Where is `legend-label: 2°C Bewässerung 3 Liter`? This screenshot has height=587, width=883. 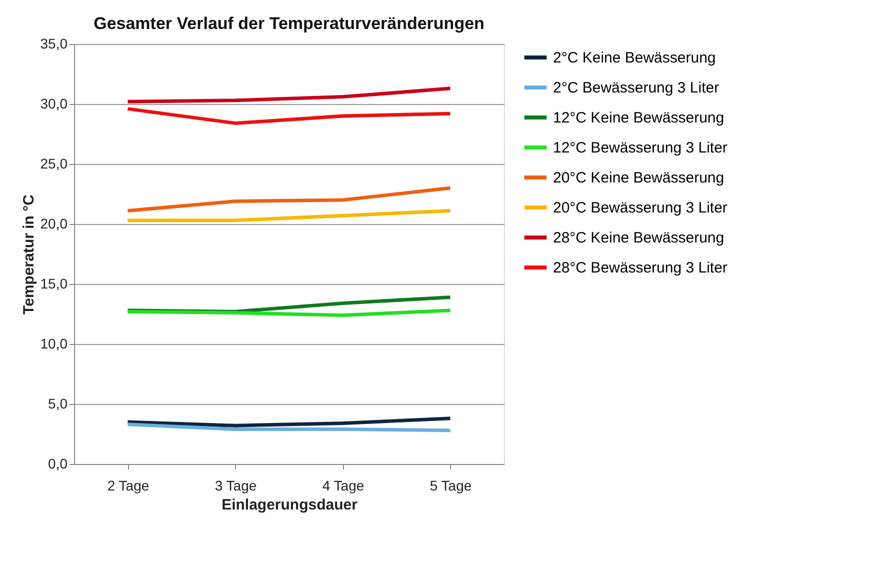 legend-label: 2°C Bewässerung 3 Liter is located at coordinates (636, 88).